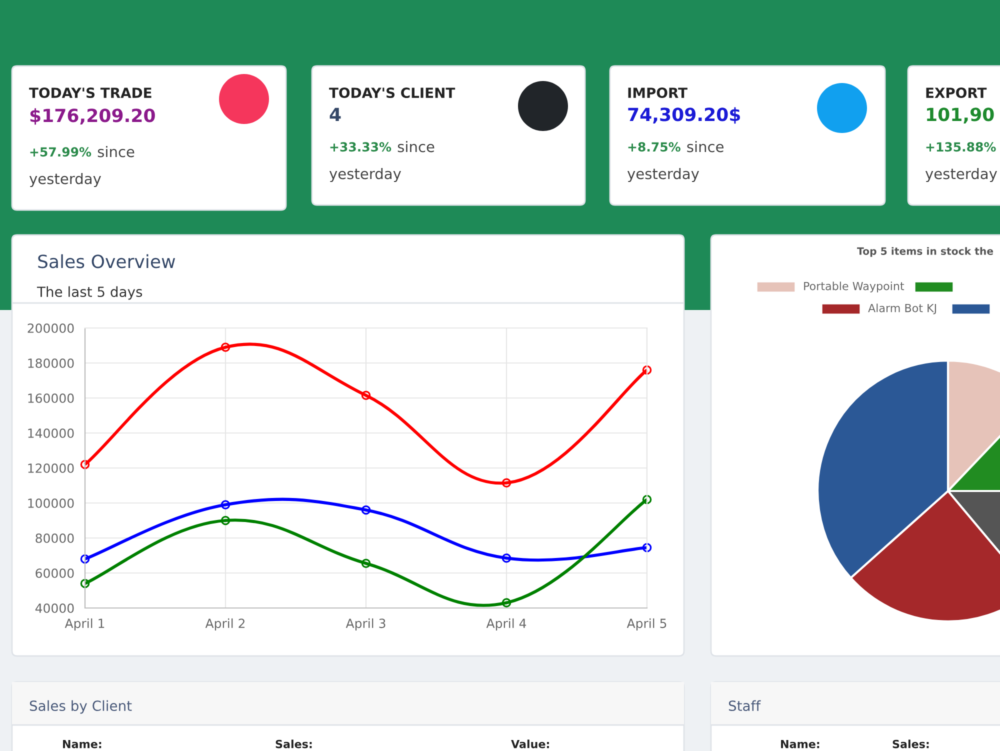 The height and width of the screenshot is (751, 1000). I want to click on y-tick-label: 160000, so click(51, 398).